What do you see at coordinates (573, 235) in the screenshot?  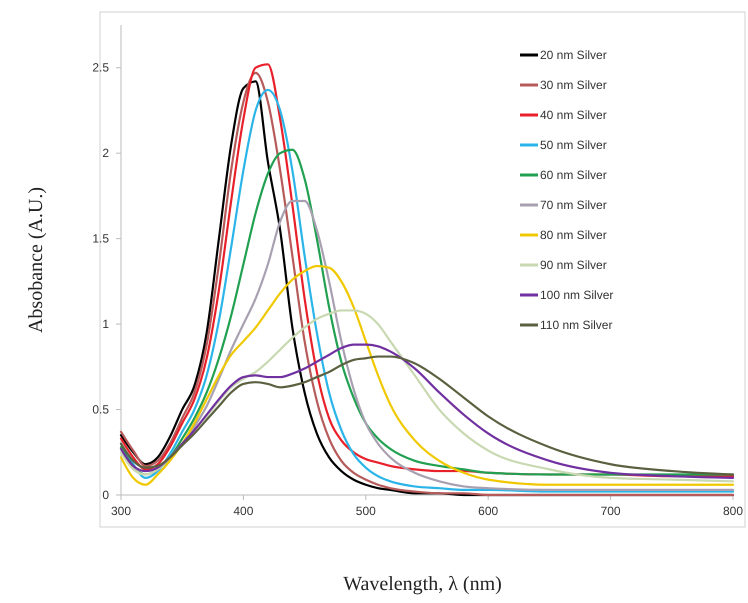 I see `legend-label: 80 nm Silver` at bounding box center [573, 235].